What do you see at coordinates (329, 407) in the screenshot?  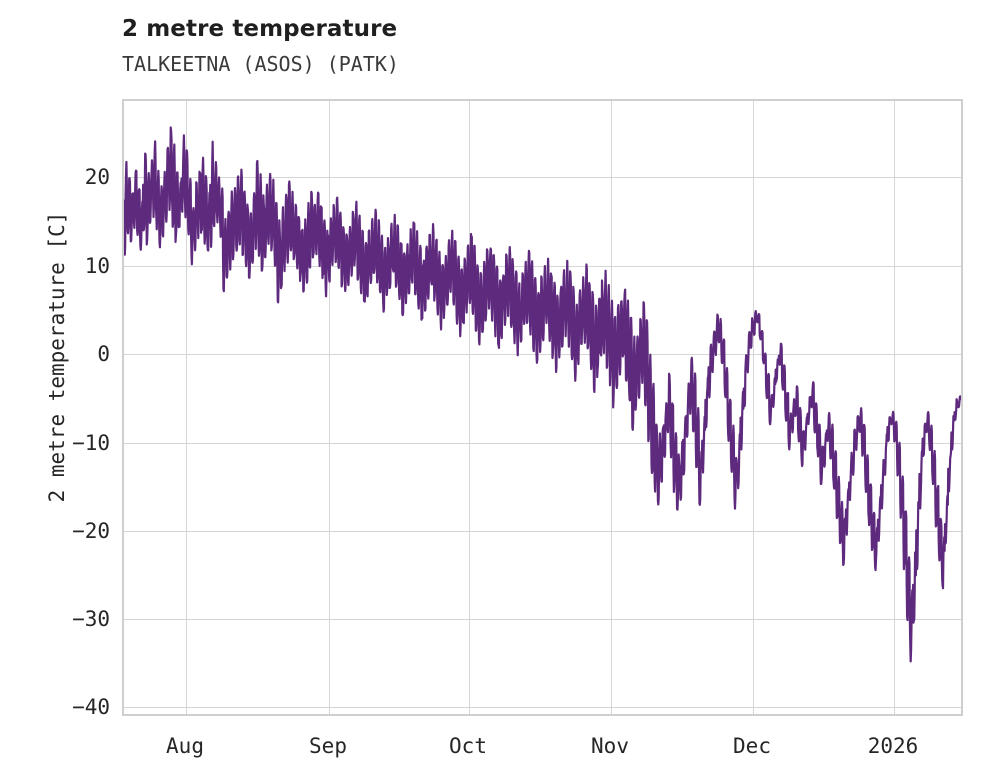 I see `gridline-x-sep` at bounding box center [329, 407].